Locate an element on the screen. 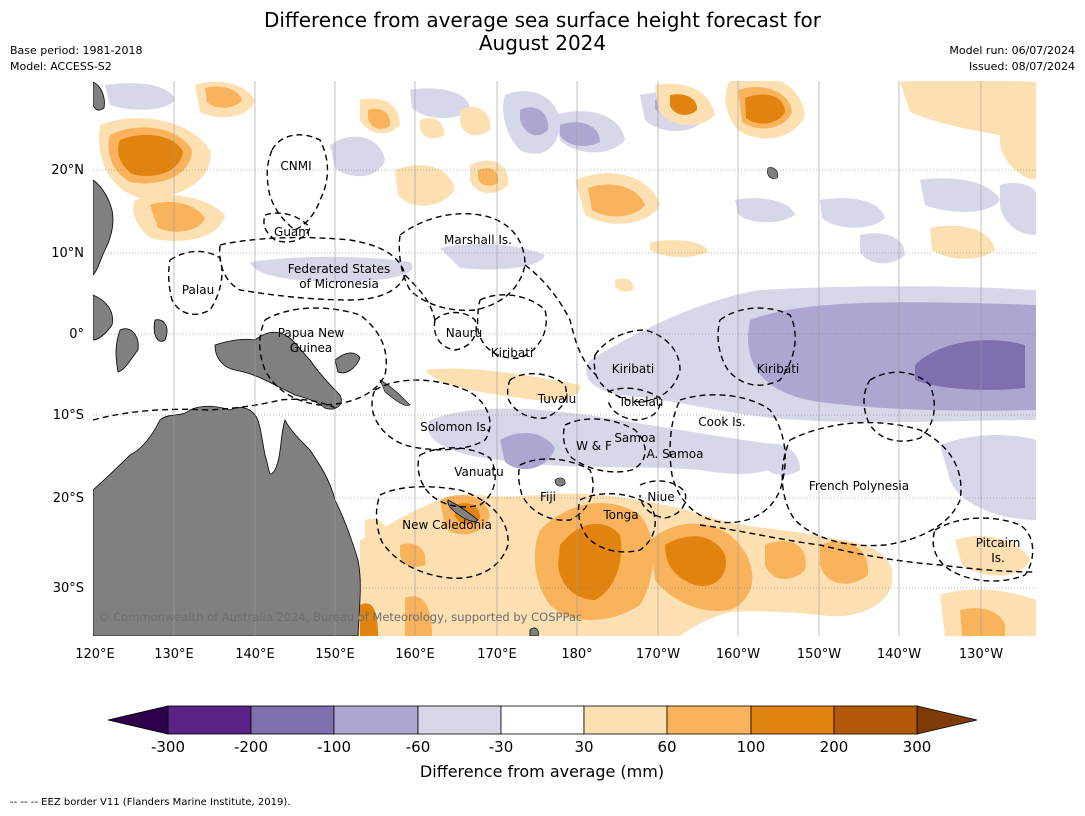 Image resolution: width=1085 pixels, height=816 pixels. eez-kiribati-central is located at coordinates (637, 366).